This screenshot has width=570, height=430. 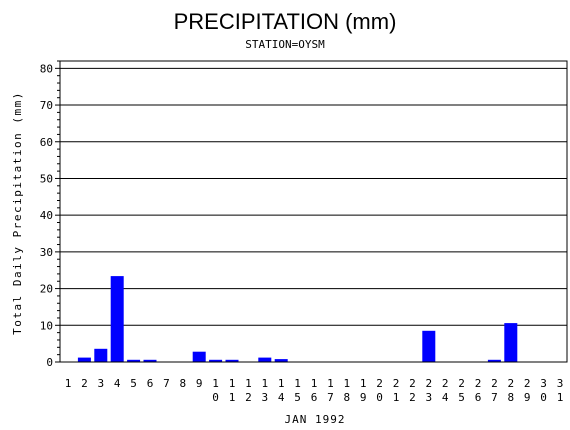 What do you see at coordinates (285, 44) in the screenshot?
I see `chart-subtitle: STATION=OYSM` at bounding box center [285, 44].